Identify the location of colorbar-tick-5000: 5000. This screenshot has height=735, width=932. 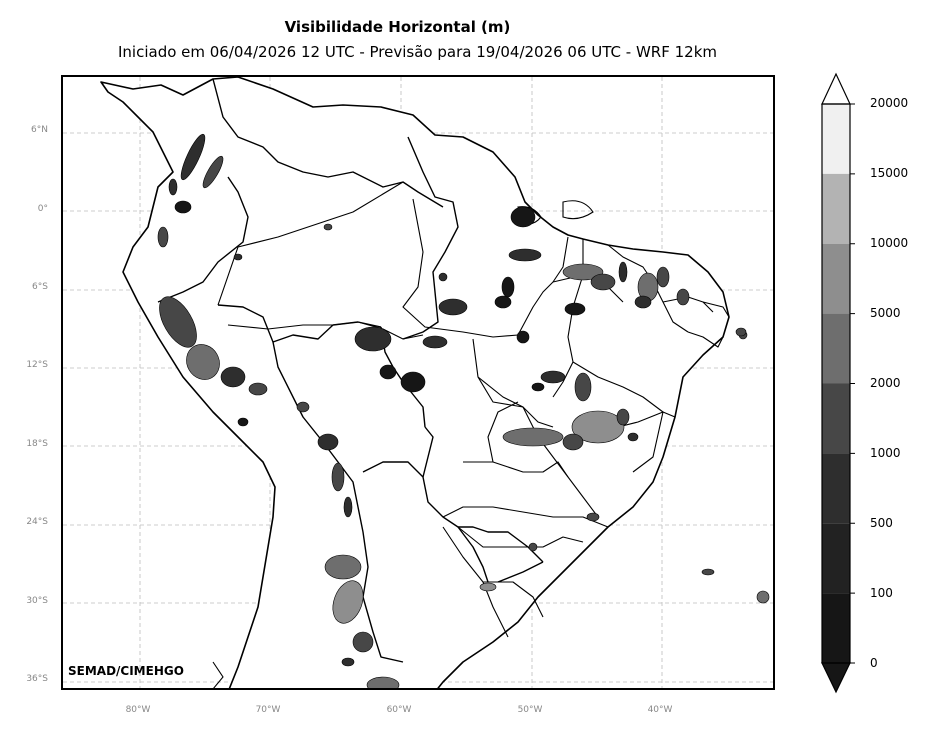
(885, 313).